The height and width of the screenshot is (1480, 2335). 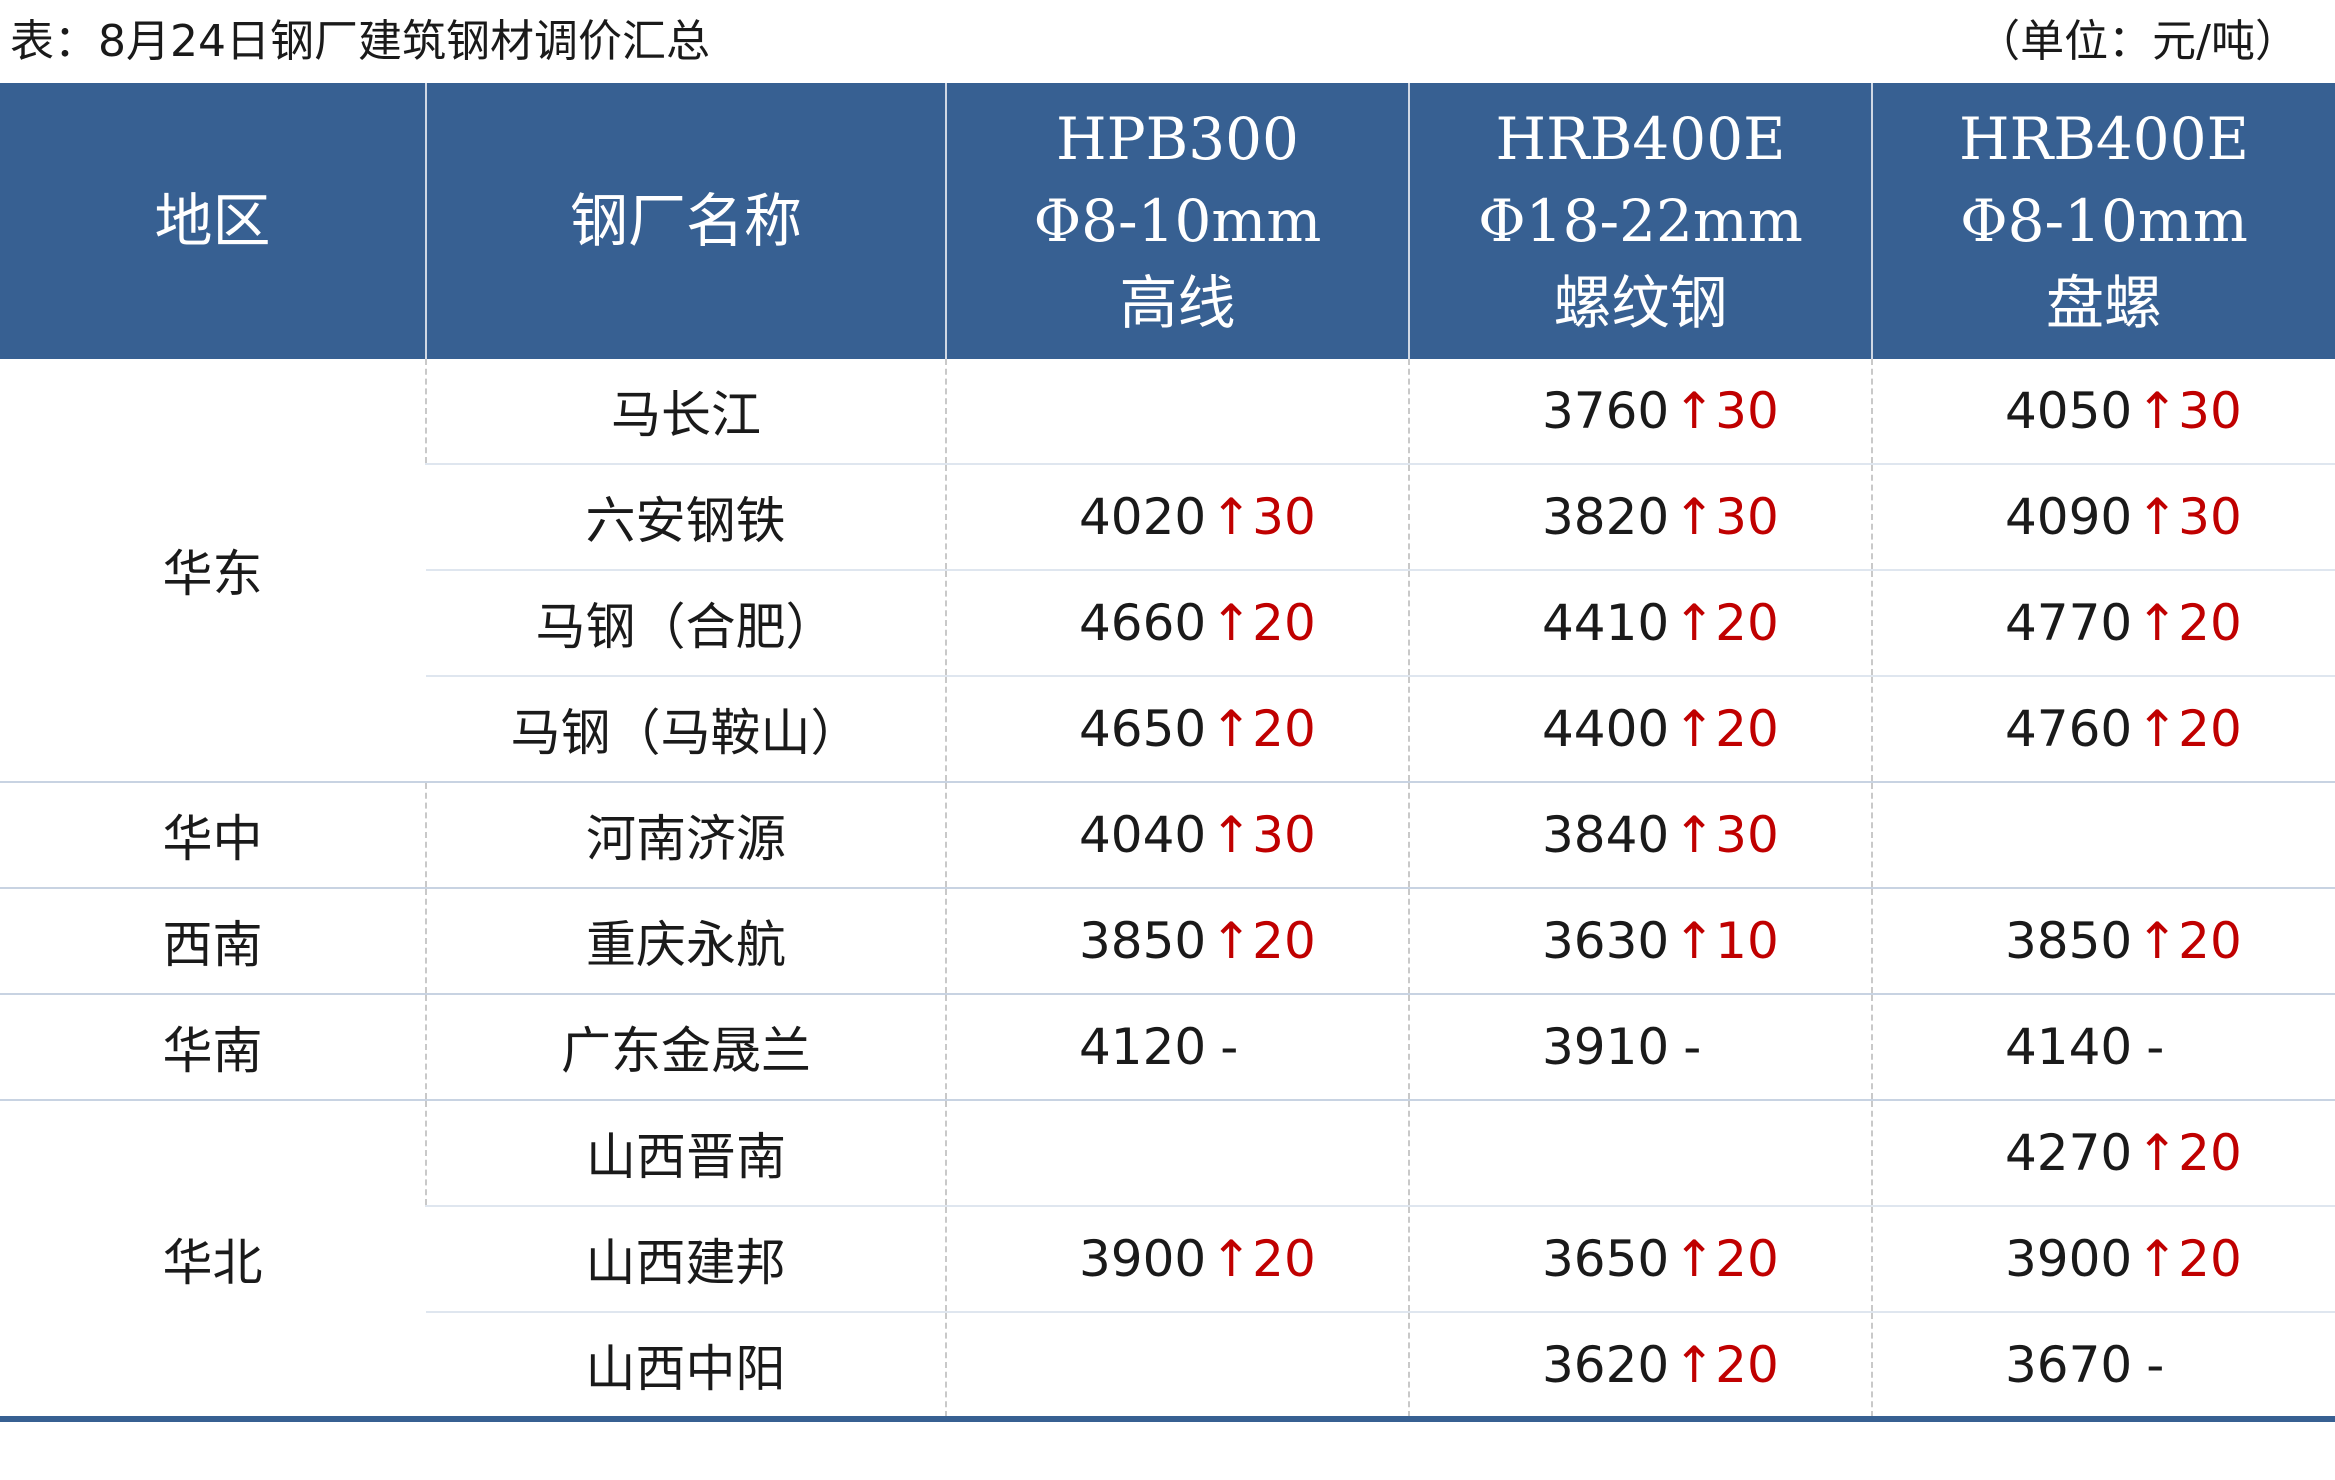 I want to click on price-cell: 3620↑20, so click(x=1640, y=1365).